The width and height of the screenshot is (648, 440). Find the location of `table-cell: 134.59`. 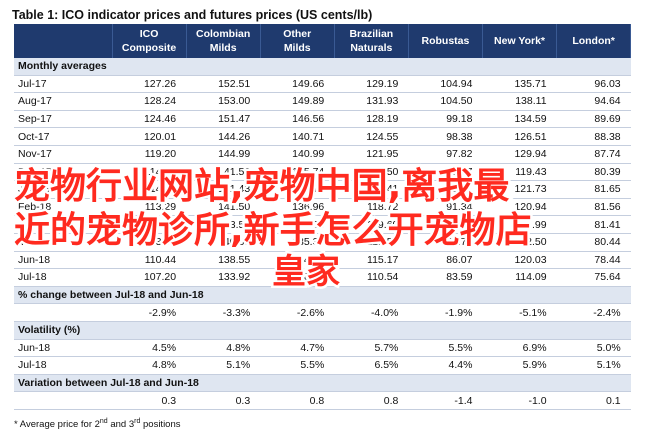

table-cell: 134.59 is located at coordinates (519, 119).